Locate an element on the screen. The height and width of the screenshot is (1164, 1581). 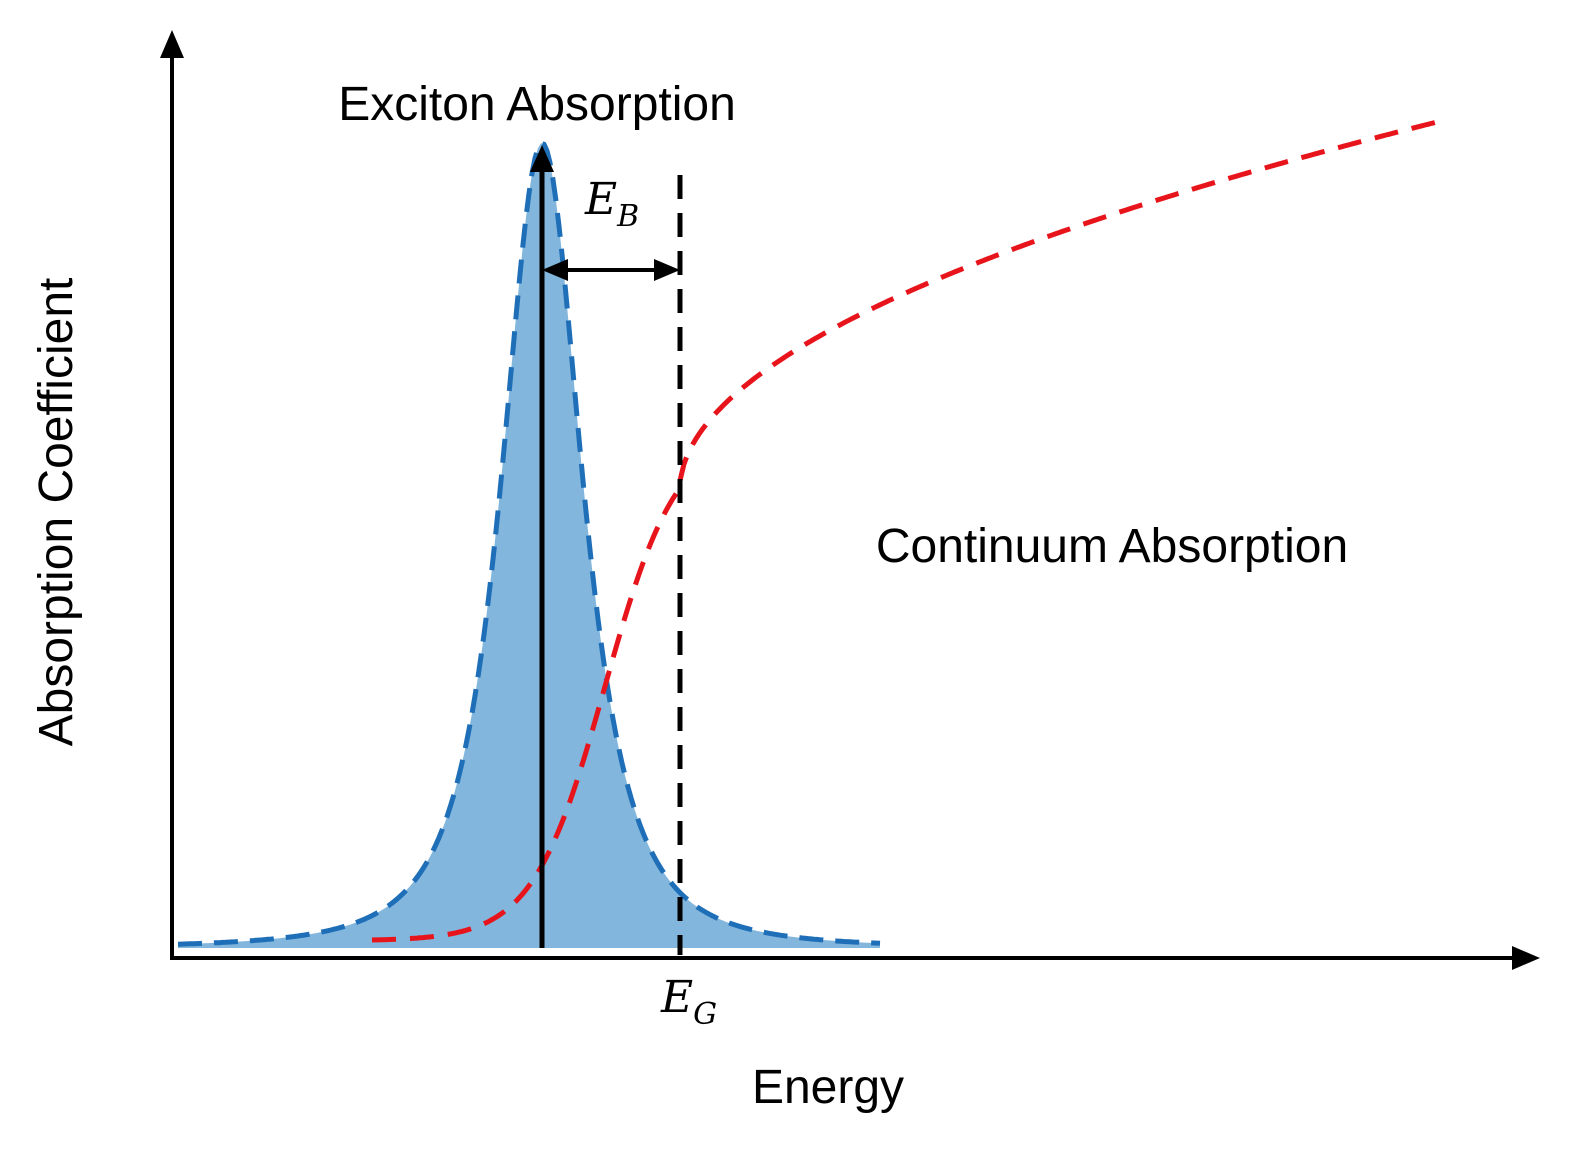
exciton-absorption-label: Exciton Absorption is located at coordinates (537, 104).